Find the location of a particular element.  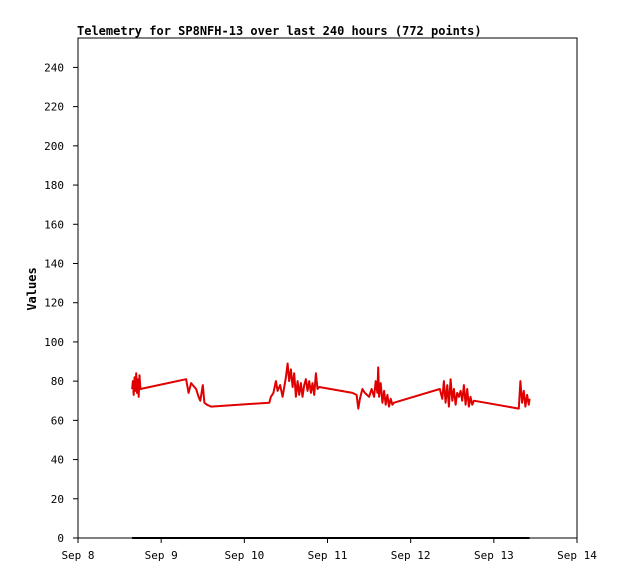

y-tick-label: 180 is located at coordinates (54, 185).